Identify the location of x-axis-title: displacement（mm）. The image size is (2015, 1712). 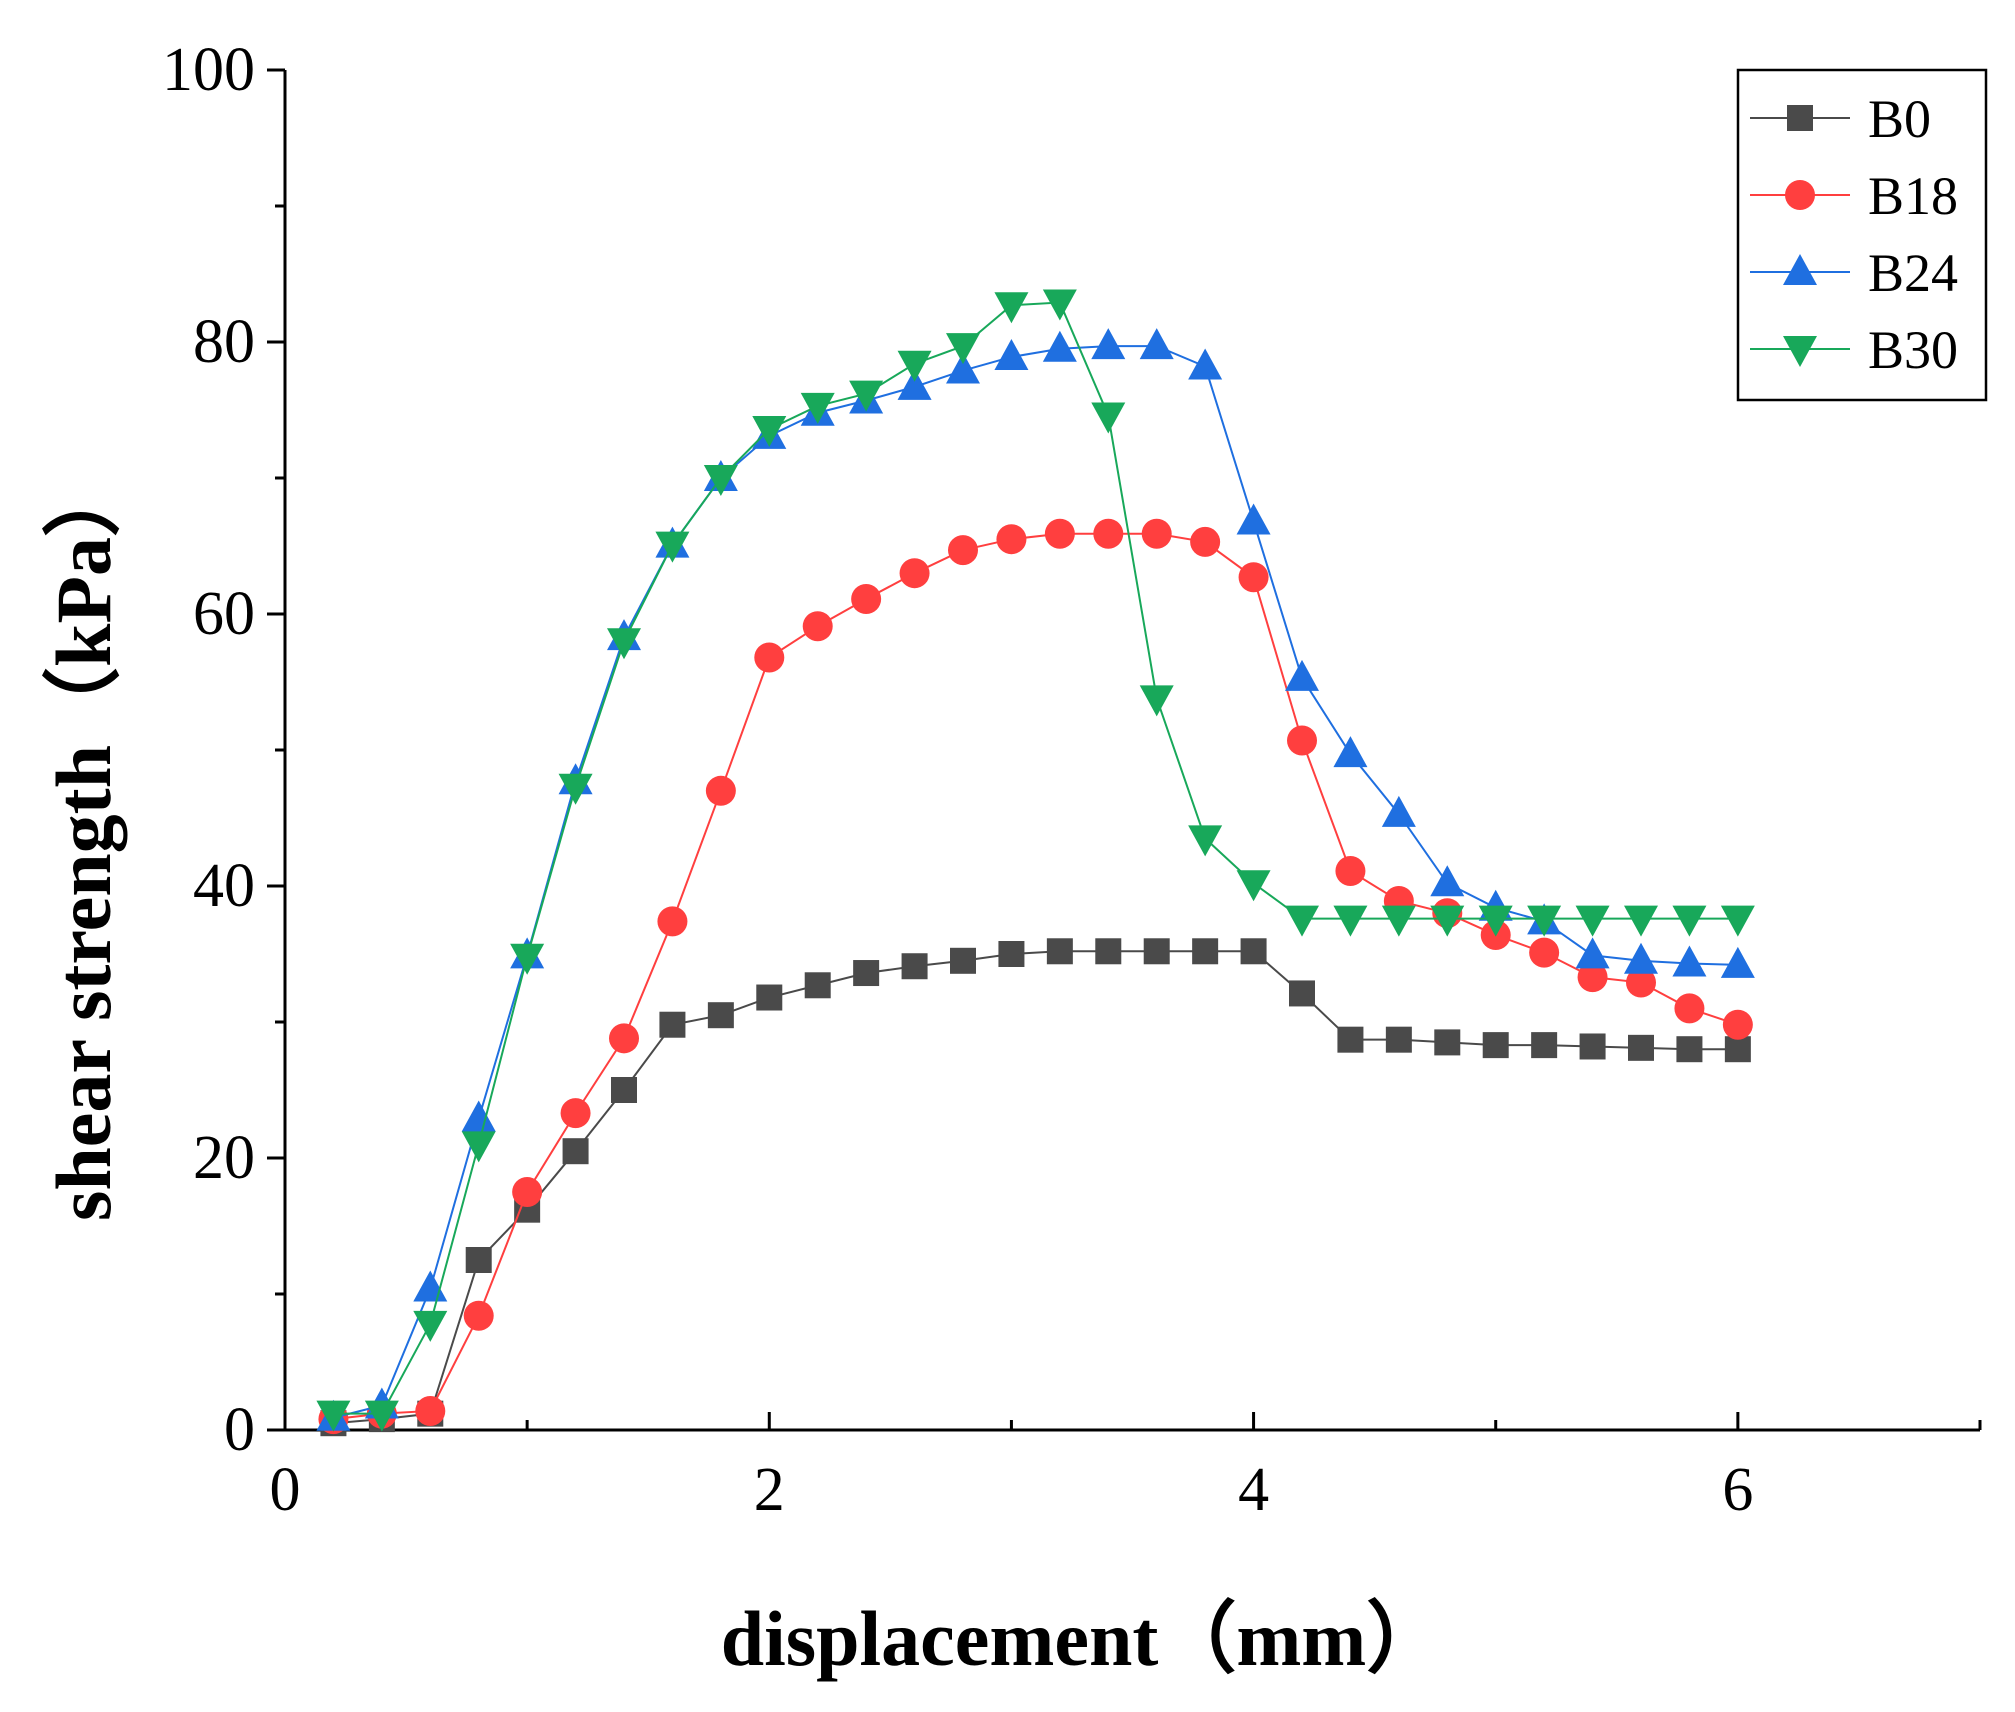
(1083, 1638).